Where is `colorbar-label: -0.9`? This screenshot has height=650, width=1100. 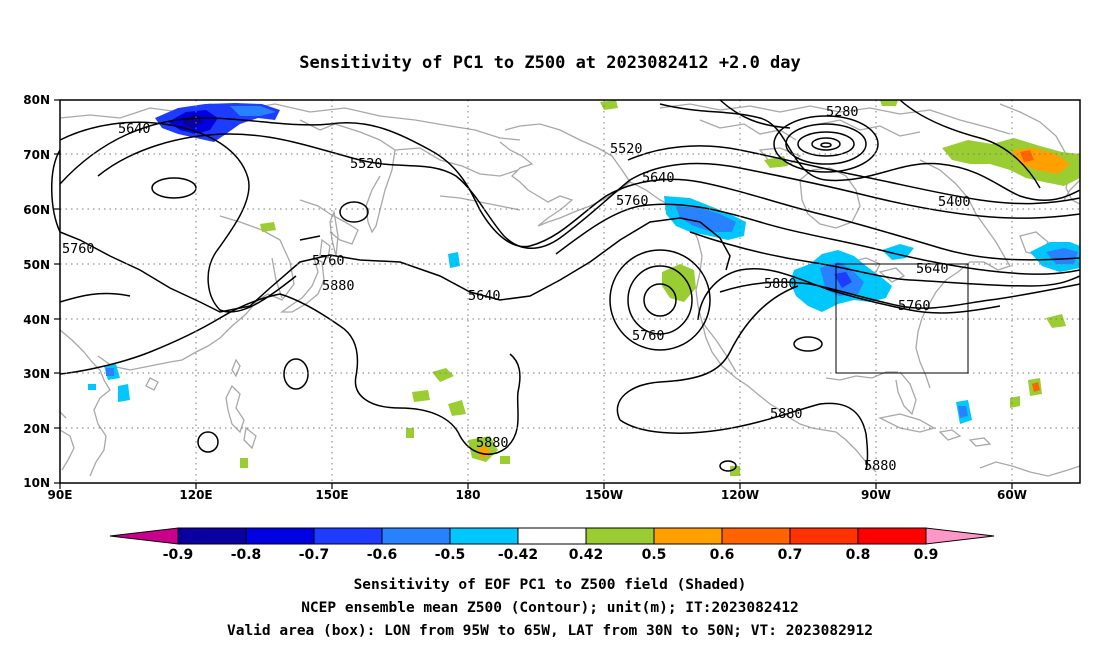
colorbar-label: -0.9 is located at coordinates (178, 555).